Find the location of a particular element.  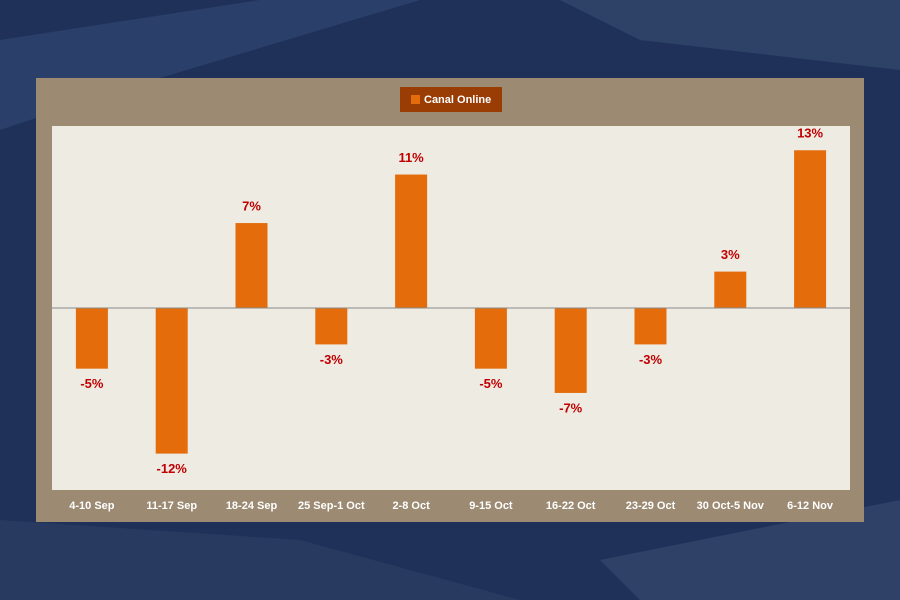

x-tick-label: 9-15 Oct is located at coordinates (491, 506).